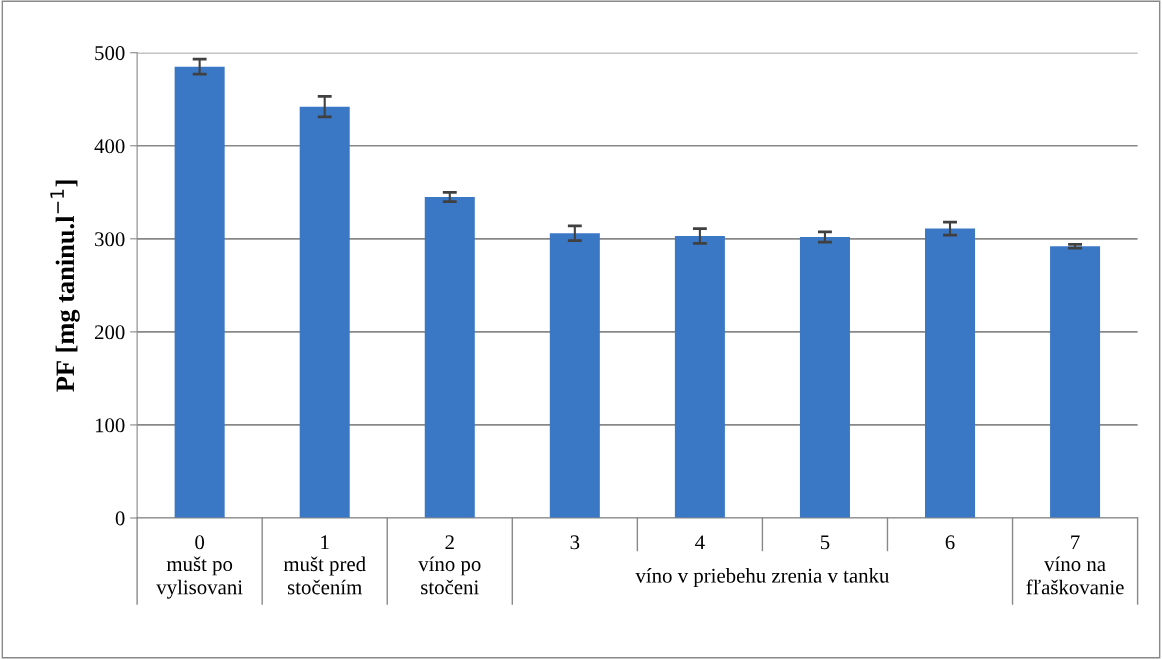  Describe the element at coordinates (110, 239) in the screenshot. I see `y-tick-label: 300` at that location.